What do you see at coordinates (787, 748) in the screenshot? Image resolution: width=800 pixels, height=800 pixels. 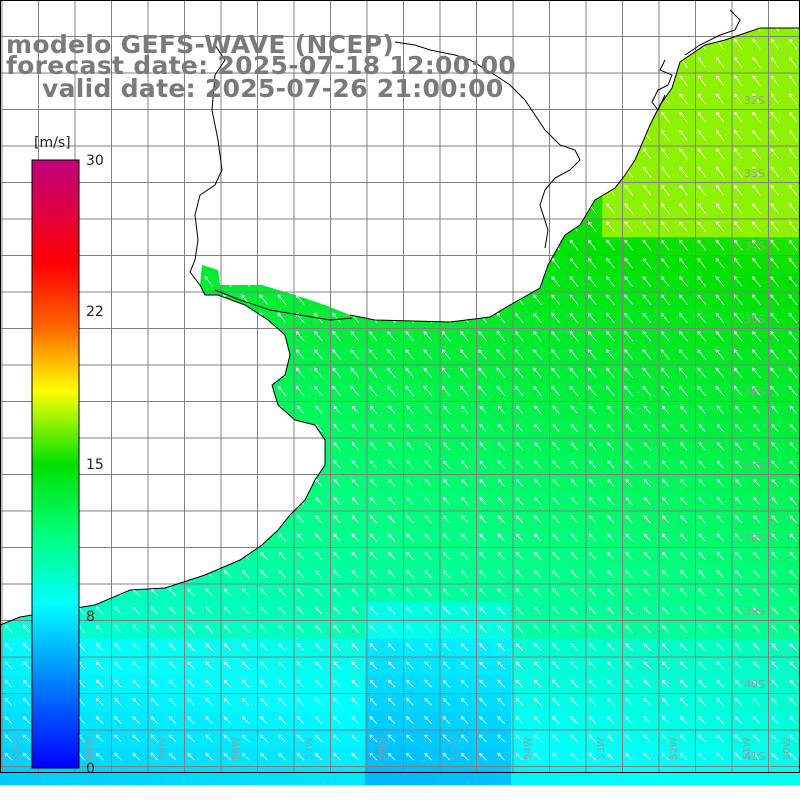 I see `lon-label-50W: 50W` at bounding box center [787, 748].